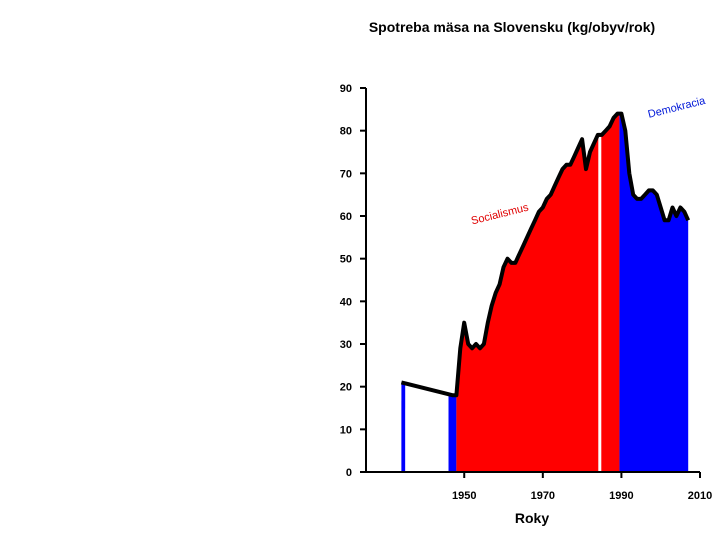 Image resolution: width=720 pixels, height=540 pixels. Describe the element at coordinates (700, 496) in the screenshot. I see `x-tick-label-2010: 2010` at that location.